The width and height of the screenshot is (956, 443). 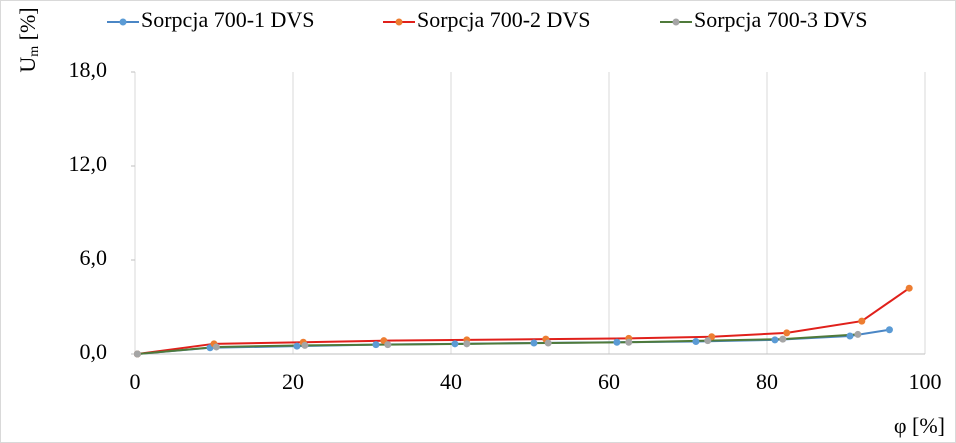 What do you see at coordinates (228, 19) in the screenshot?
I see `legend-label: Sorpcja 700-1 DVS` at bounding box center [228, 19].